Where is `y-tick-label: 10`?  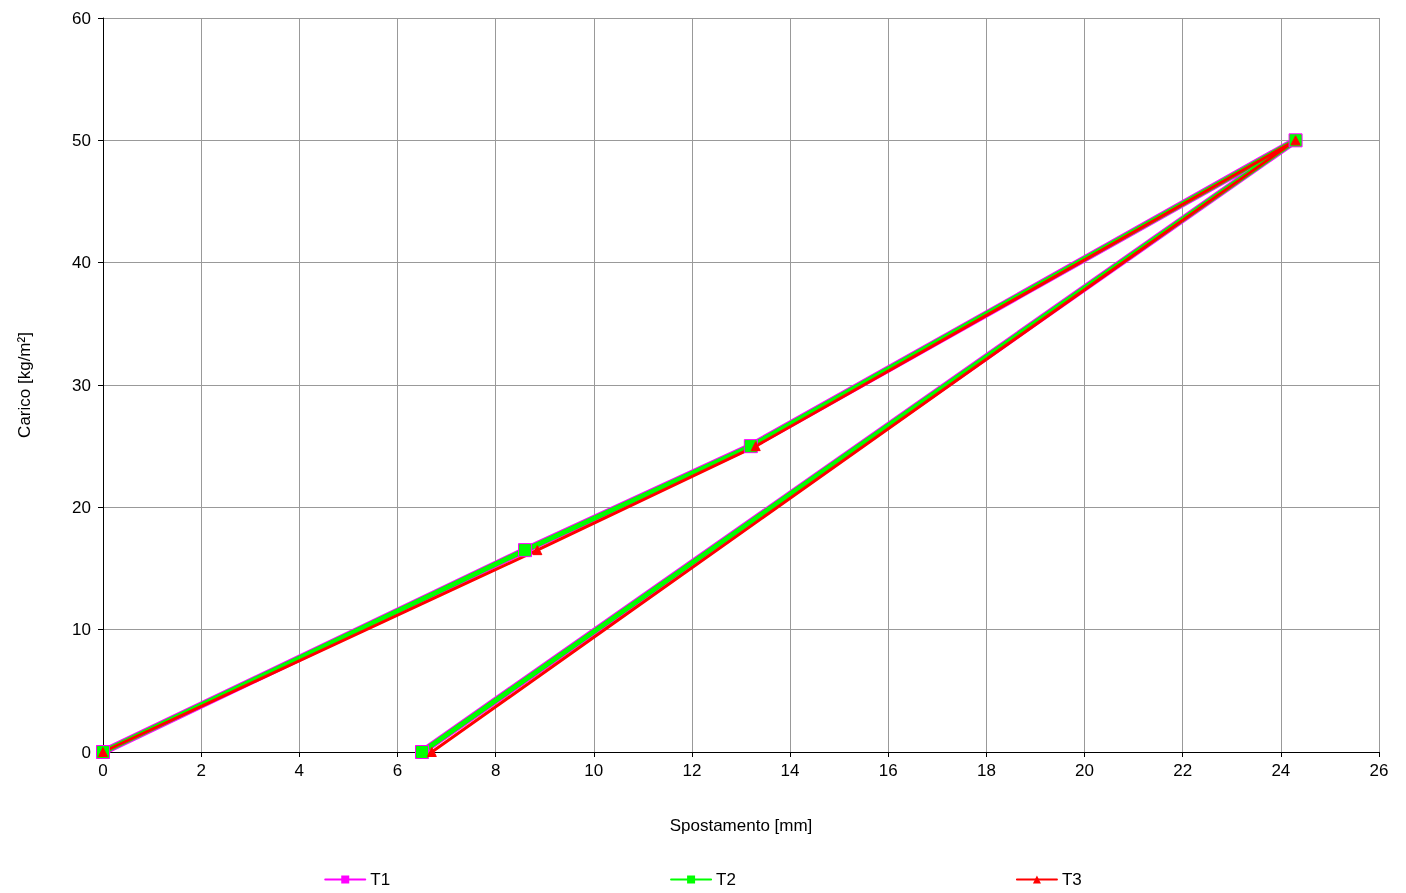 y-tick-label: 10 is located at coordinates (81, 630).